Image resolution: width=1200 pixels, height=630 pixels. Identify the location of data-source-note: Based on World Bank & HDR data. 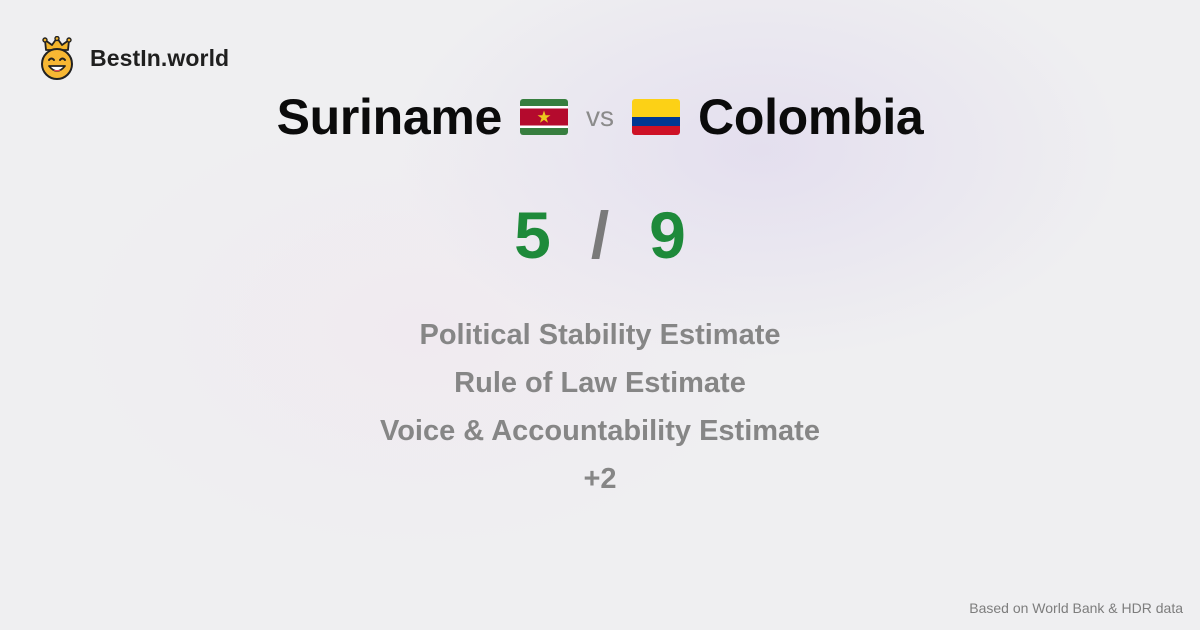
(1076, 608).